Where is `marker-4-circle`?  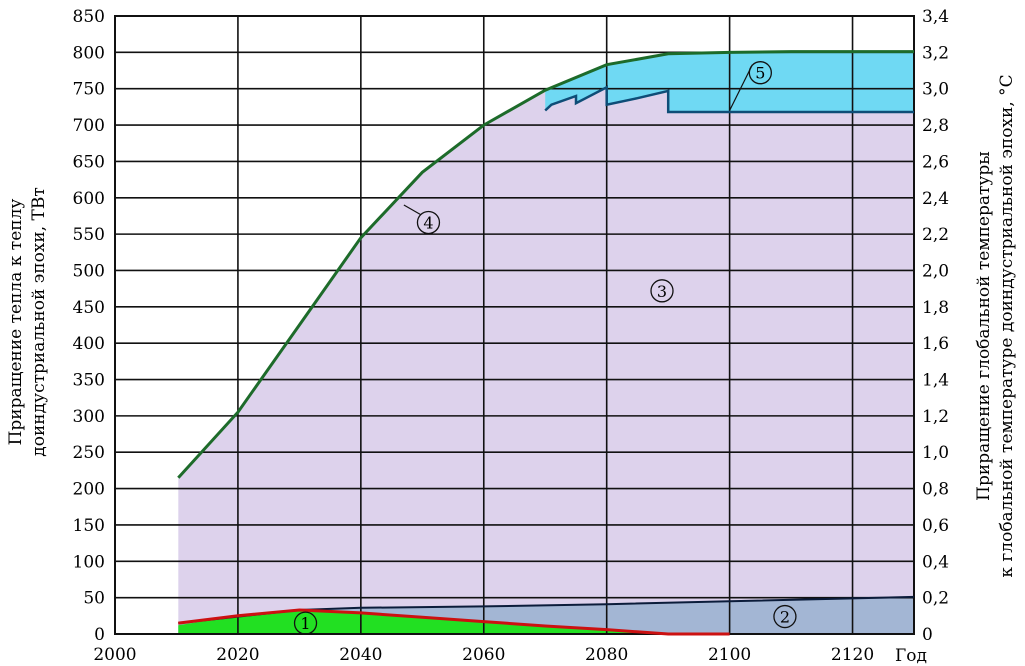 marker-4-circle is located at coordinates (428, 222).